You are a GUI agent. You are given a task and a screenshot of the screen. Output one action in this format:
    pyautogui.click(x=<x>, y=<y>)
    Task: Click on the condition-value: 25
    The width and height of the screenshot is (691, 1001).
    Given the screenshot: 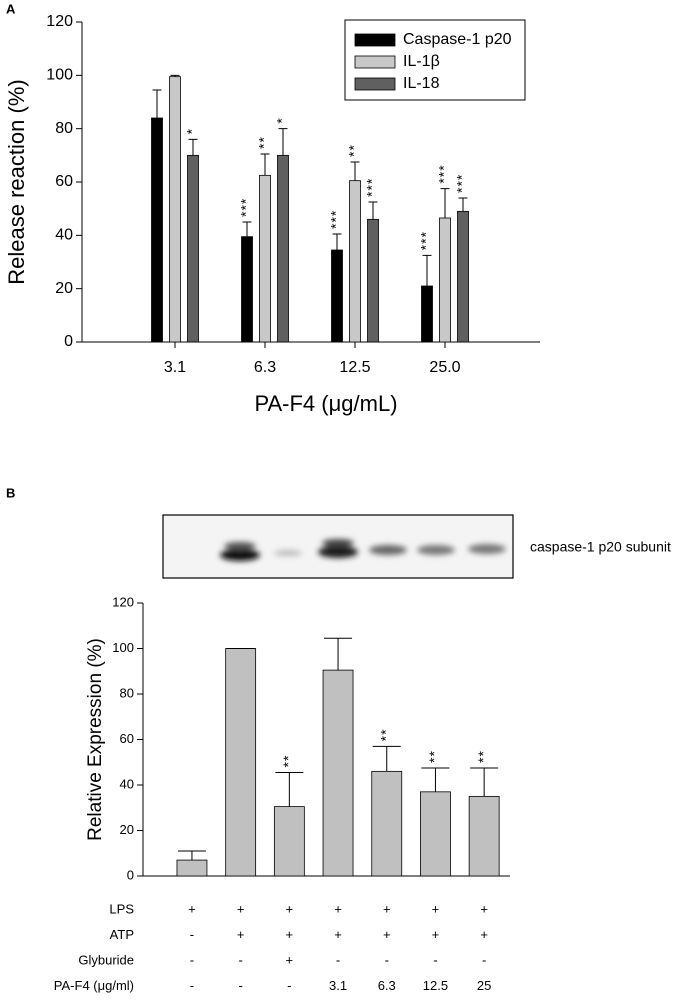 What is the action you would take?
    pyautogui.click(x=484, y=985)
    